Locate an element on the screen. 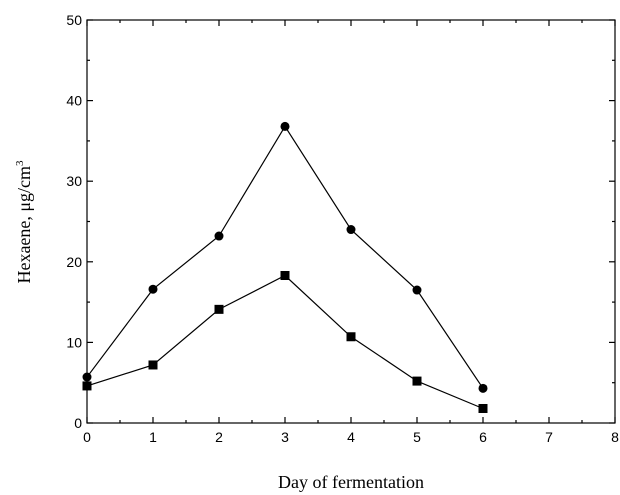 The height and width of the screenshot is (495, 620). y-axis-title-main: Hexaene, μg/cm is located at coordinates (24, 225).